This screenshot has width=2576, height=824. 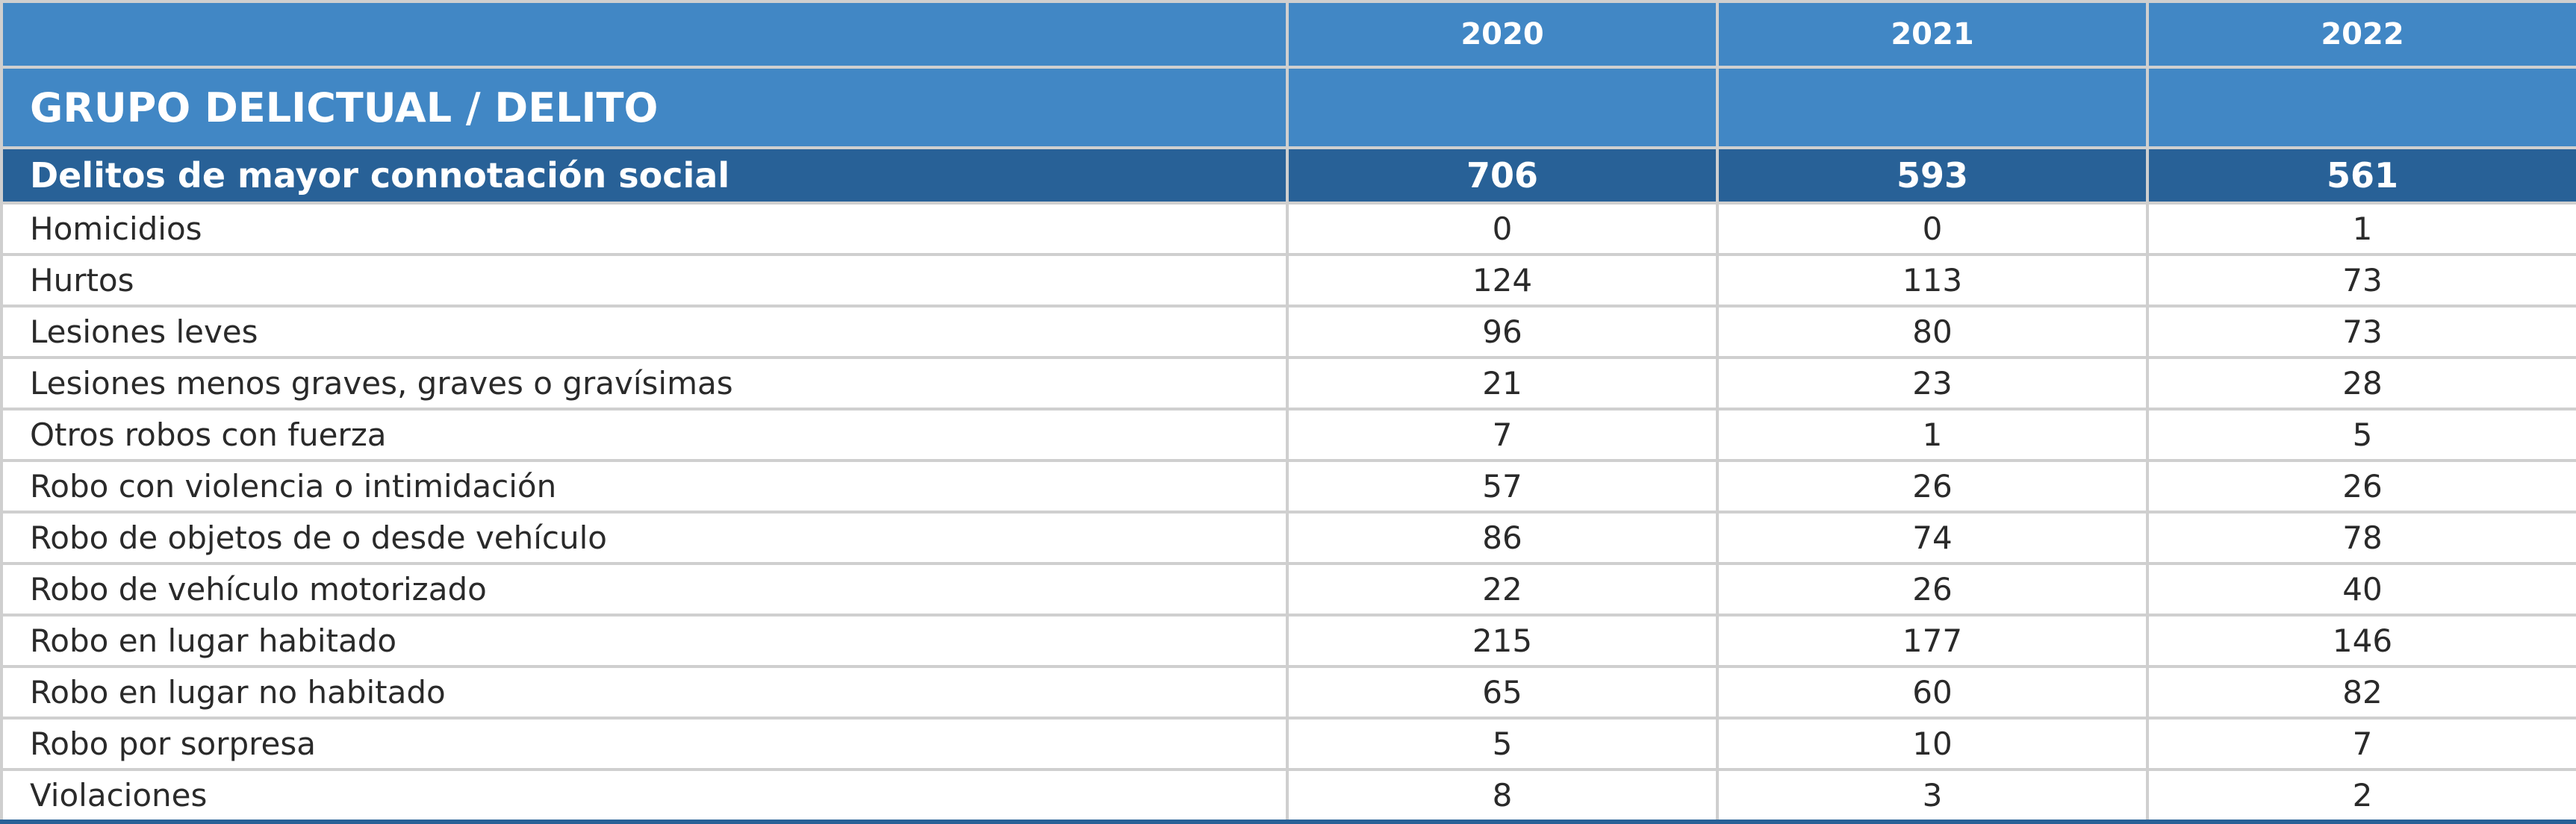 I want to click on crime-count-cell: 28, so click(x=2361, y=384).